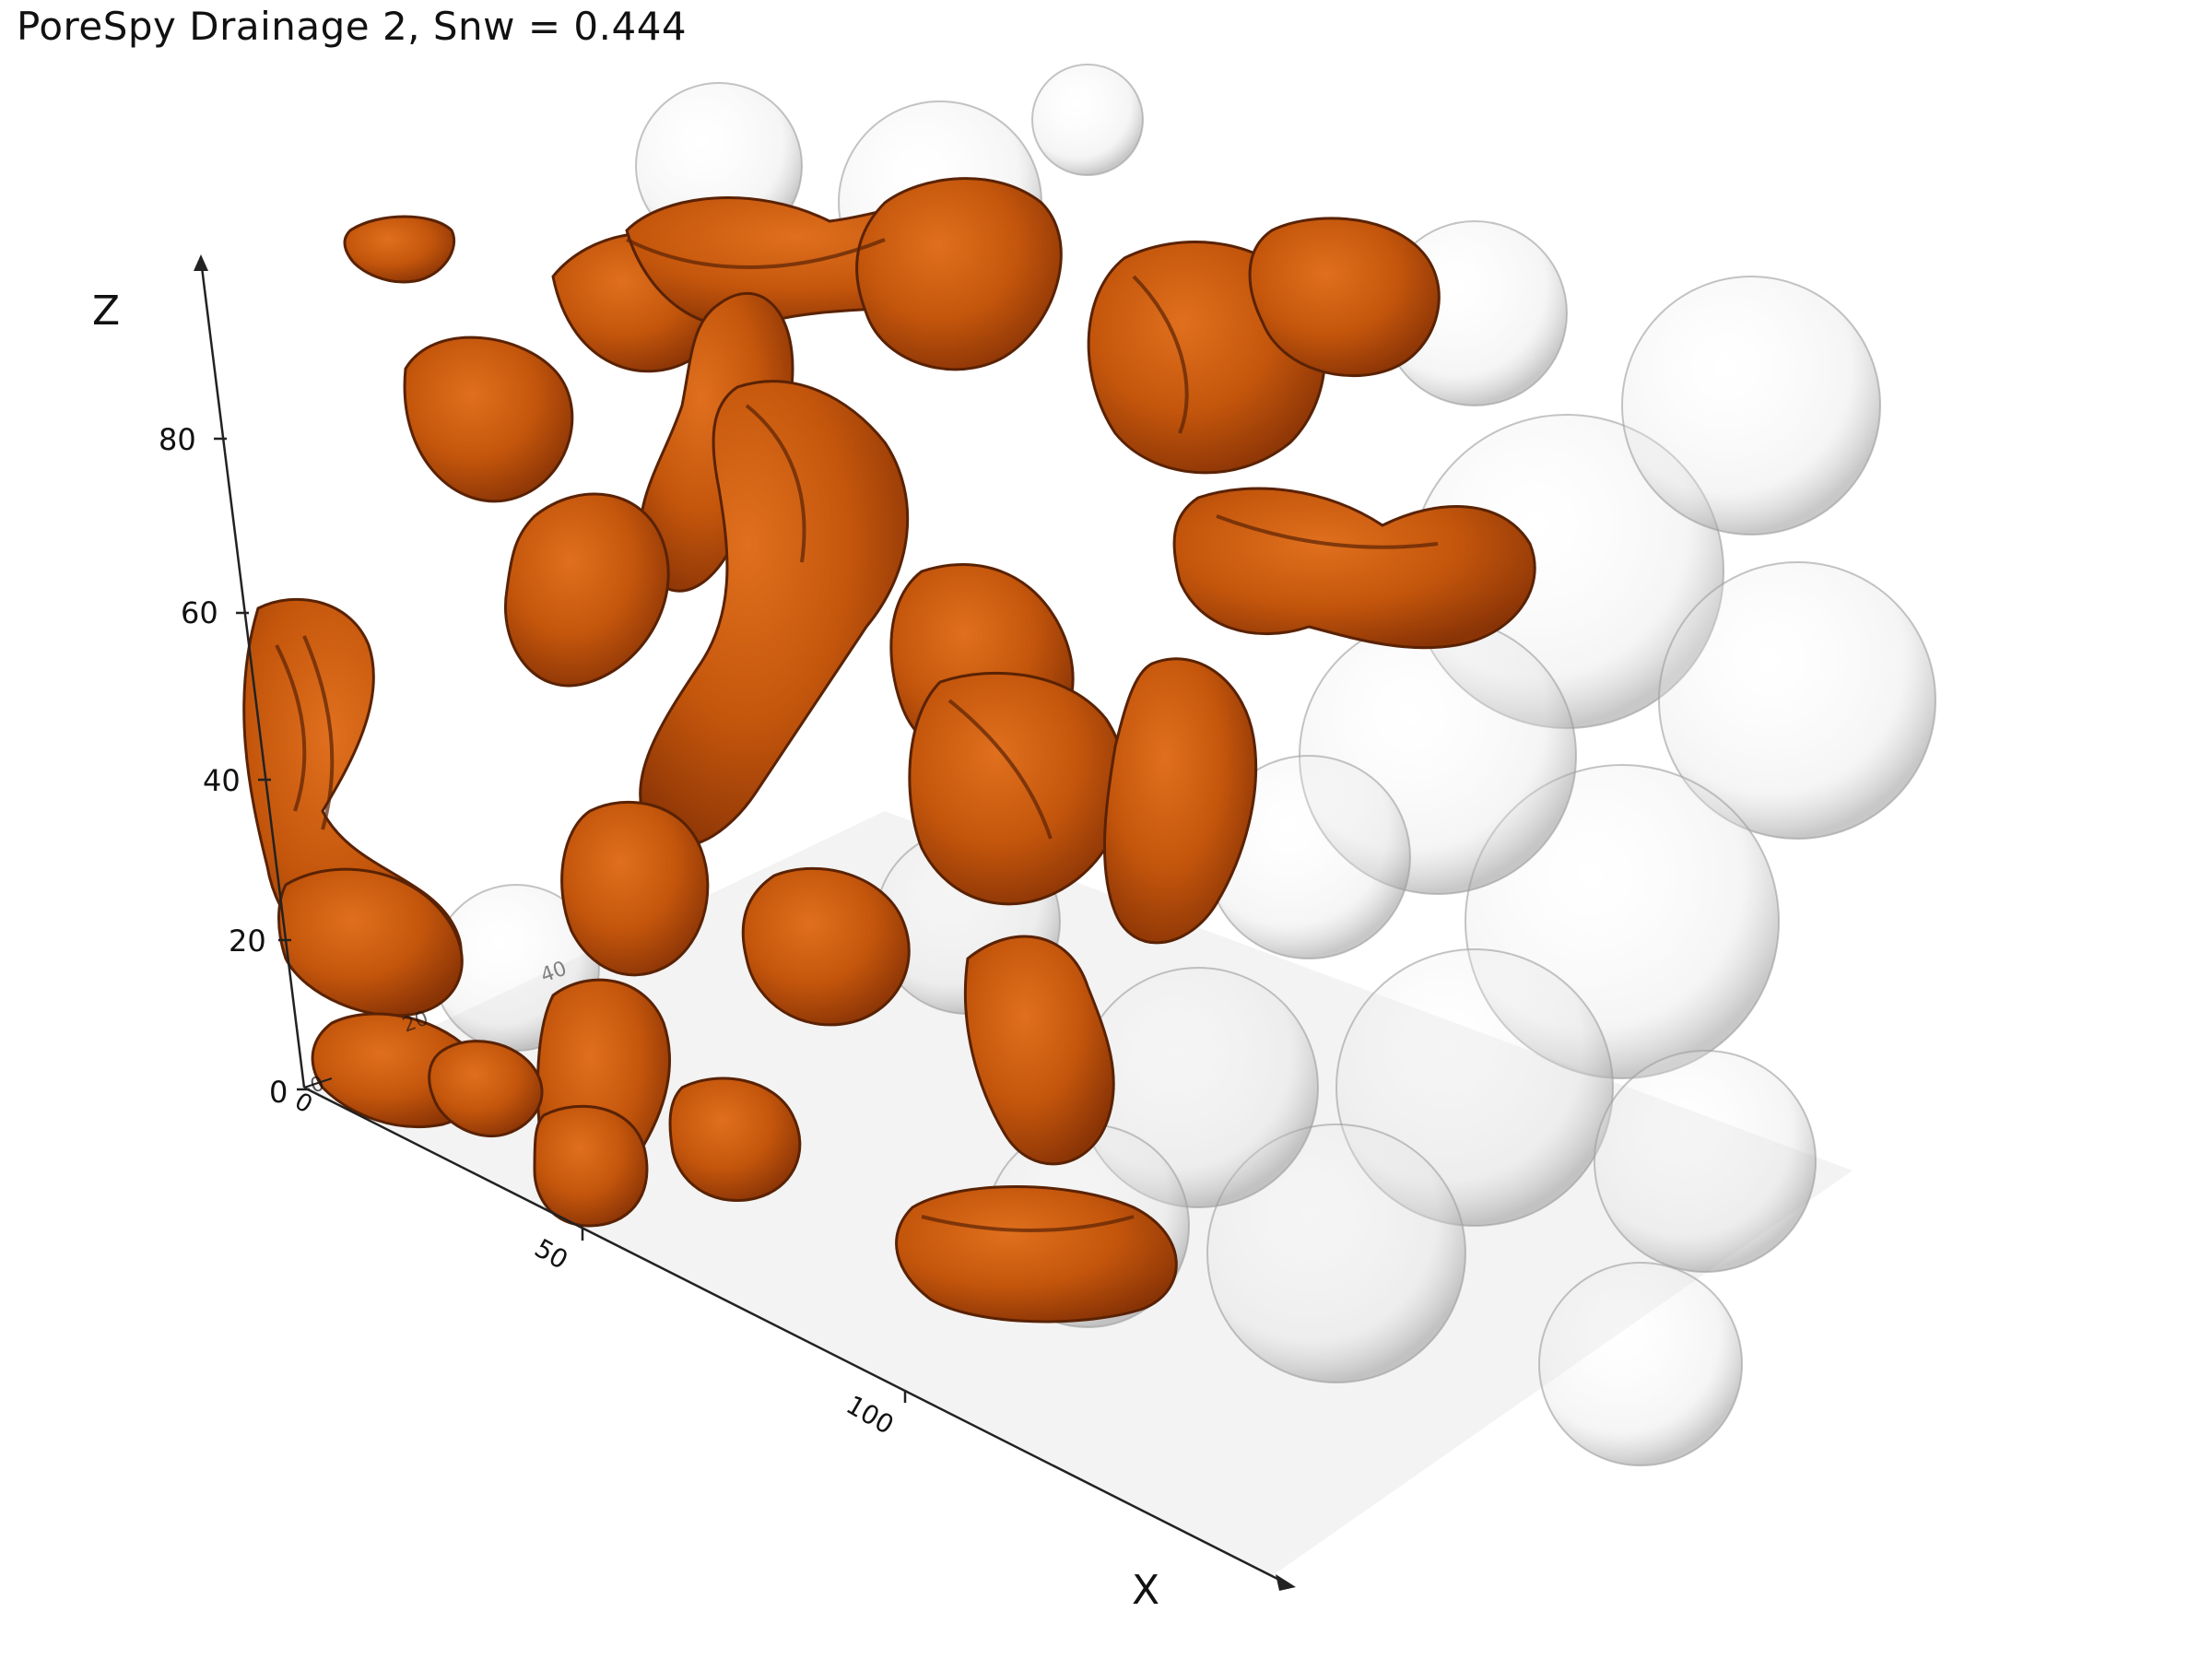 This screenshot has width=2212, height=1659. I want to click on z-axis-label: Z, so click(106, 311).